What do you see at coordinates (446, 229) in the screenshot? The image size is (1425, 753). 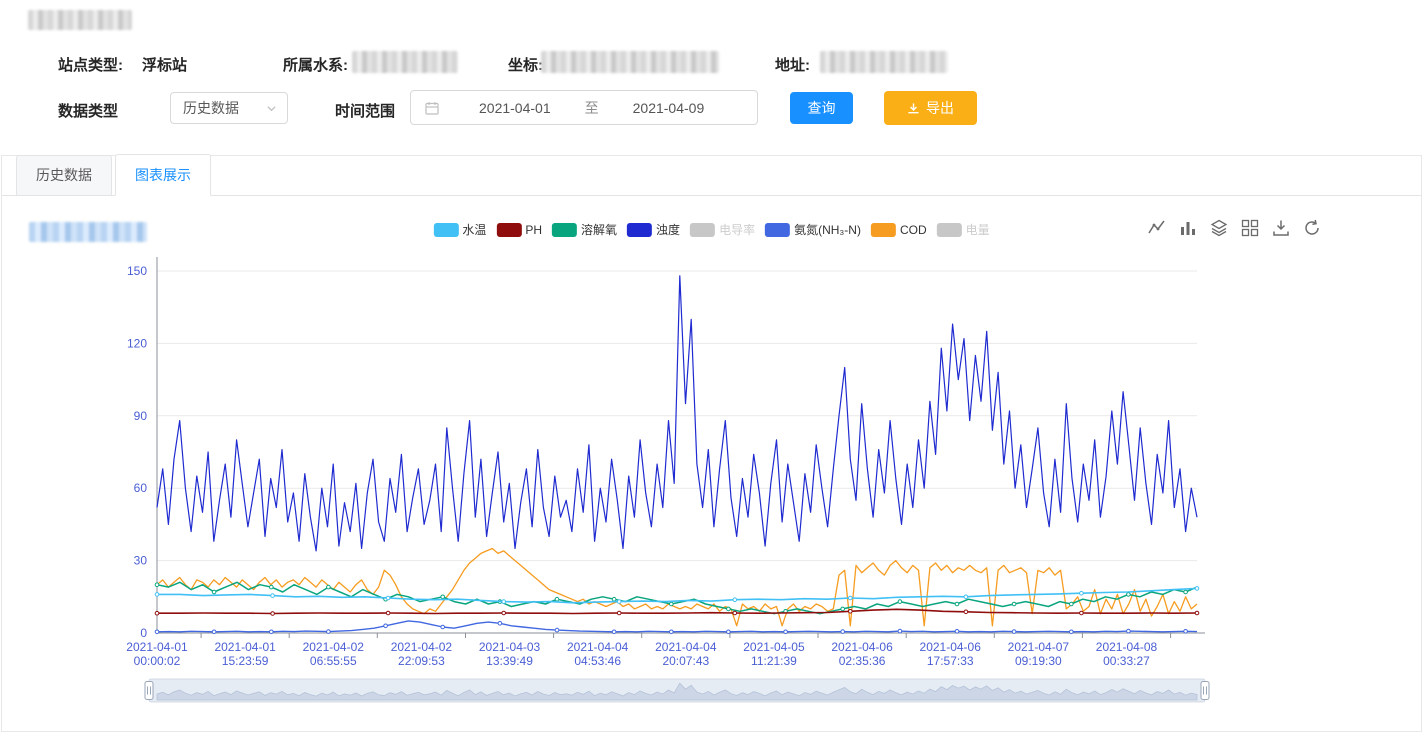 I see `legend-swatch-water-temp` at bounding box center [446, 229].